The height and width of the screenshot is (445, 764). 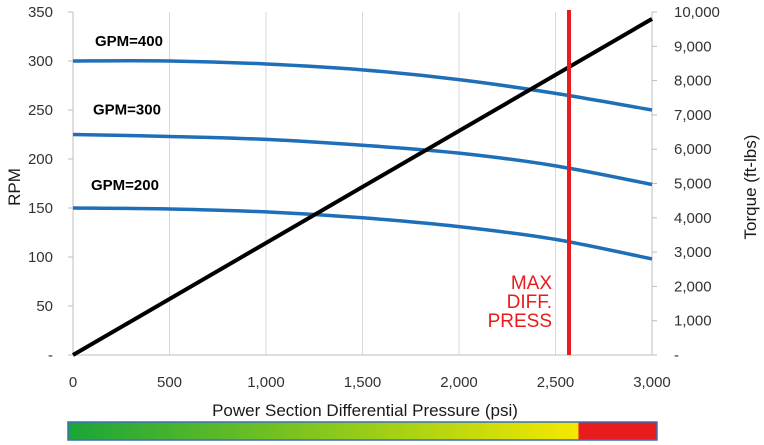 What do you see at coordinates (40, 159) in the screenshot?
I see `y-tick-label: 200` at bounding box center [40, 159].